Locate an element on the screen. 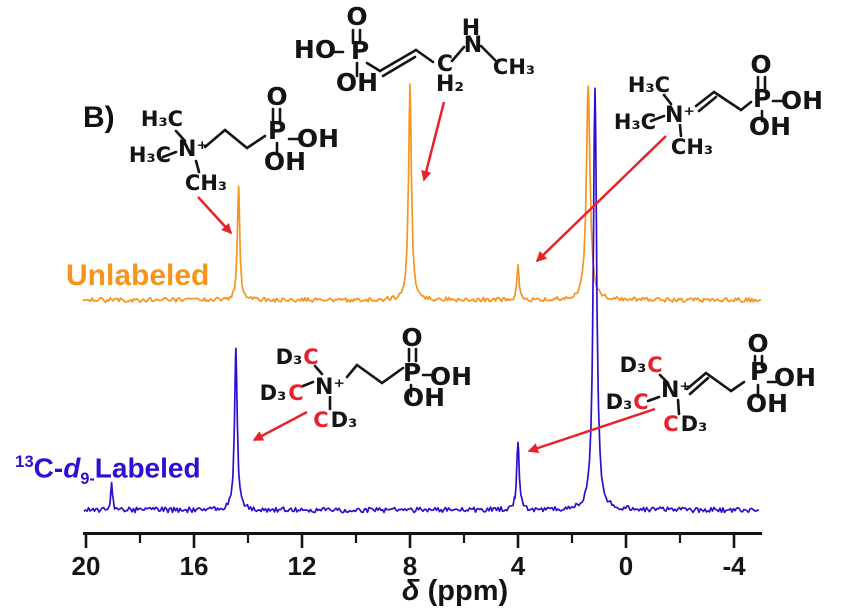 The height and width of the screenshot is (611, 865). carbon-text: C- is located at coordinates (48, 468).